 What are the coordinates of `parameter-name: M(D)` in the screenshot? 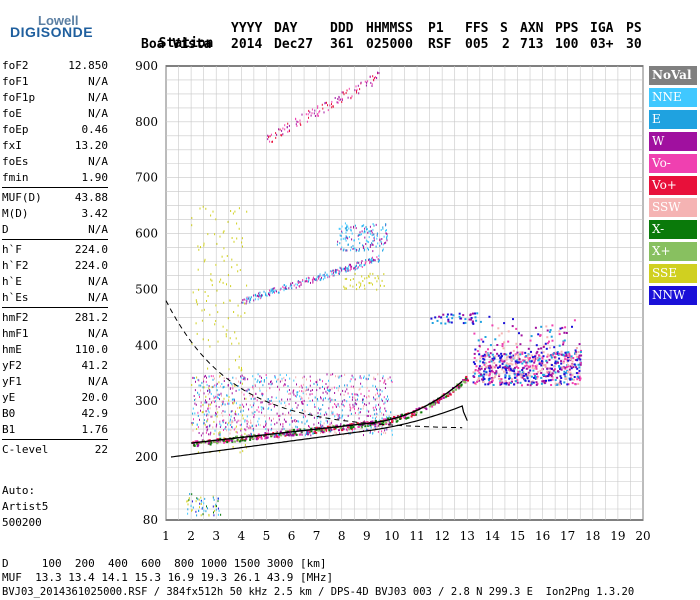 It's located at (15, 213).